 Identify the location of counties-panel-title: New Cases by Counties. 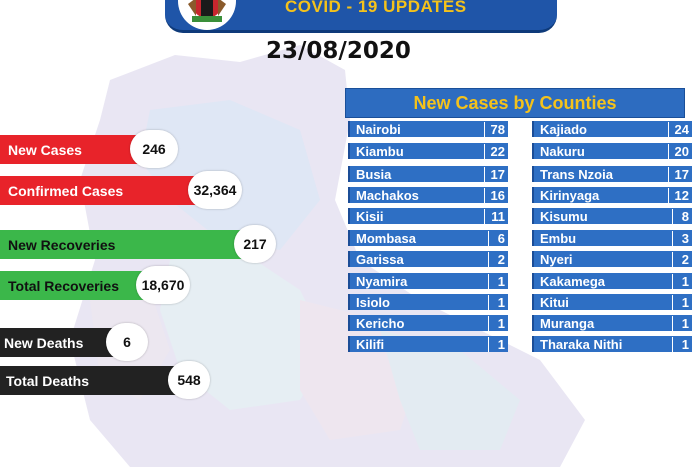
(515, 103).